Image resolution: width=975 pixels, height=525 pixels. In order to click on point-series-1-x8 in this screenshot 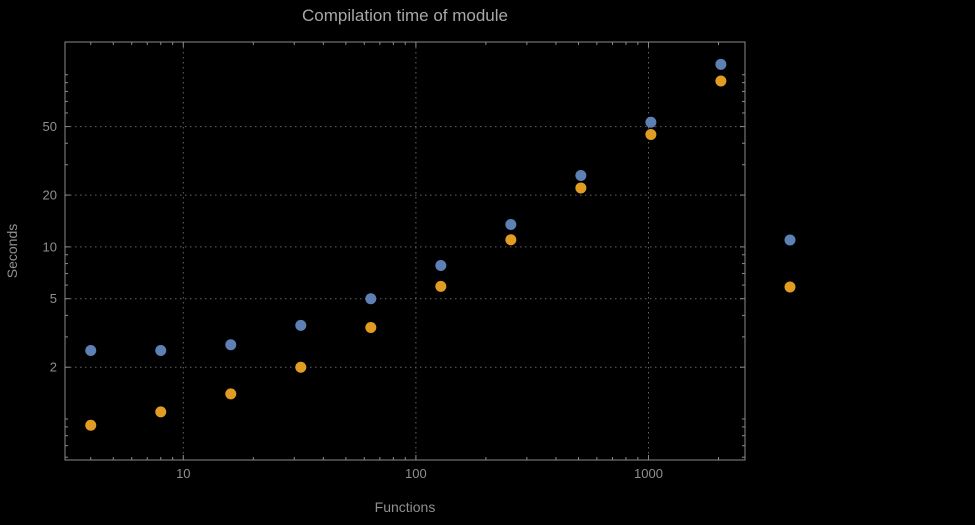, I will do `click(161, 351)`.